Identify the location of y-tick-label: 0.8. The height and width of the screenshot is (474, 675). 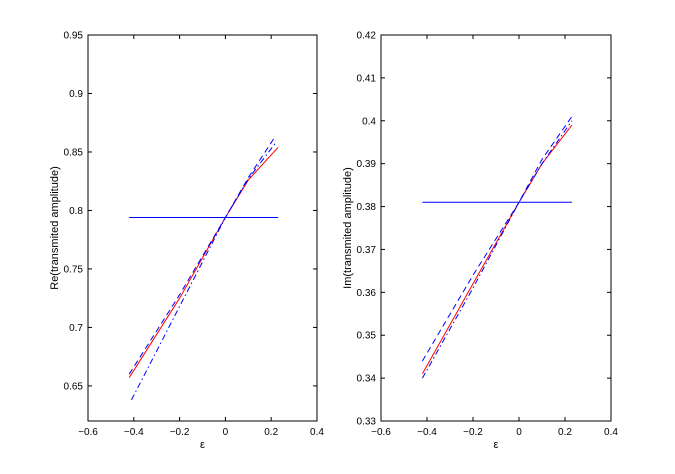
(76, 211).